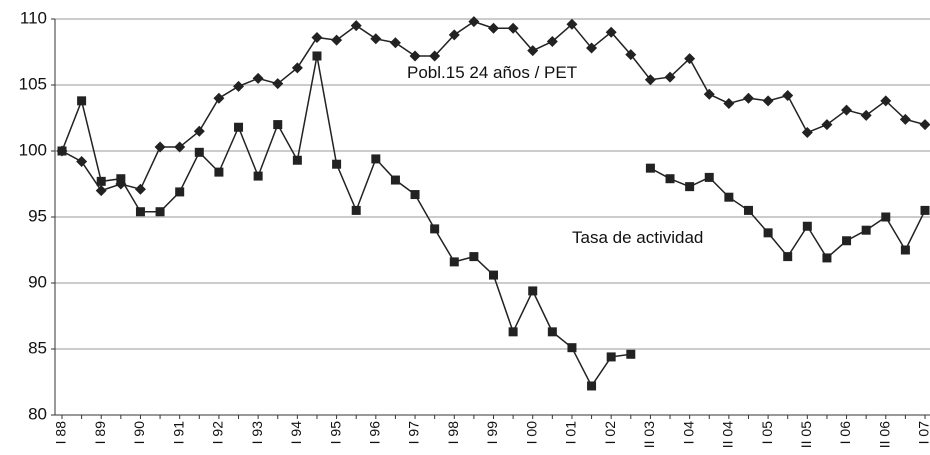 The image size is (930, 455). I want to click on x-tick-label: II 05, so click(806, 434).